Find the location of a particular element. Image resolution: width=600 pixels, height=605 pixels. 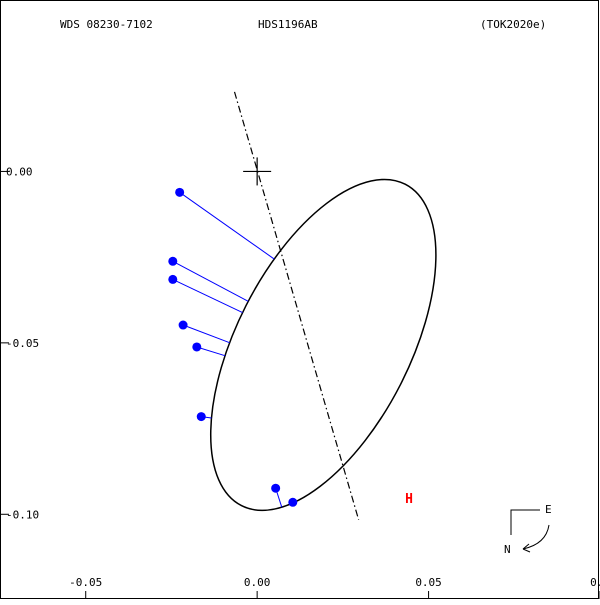

y-tick-label: -0.10 is located at coordinates (22, 514).